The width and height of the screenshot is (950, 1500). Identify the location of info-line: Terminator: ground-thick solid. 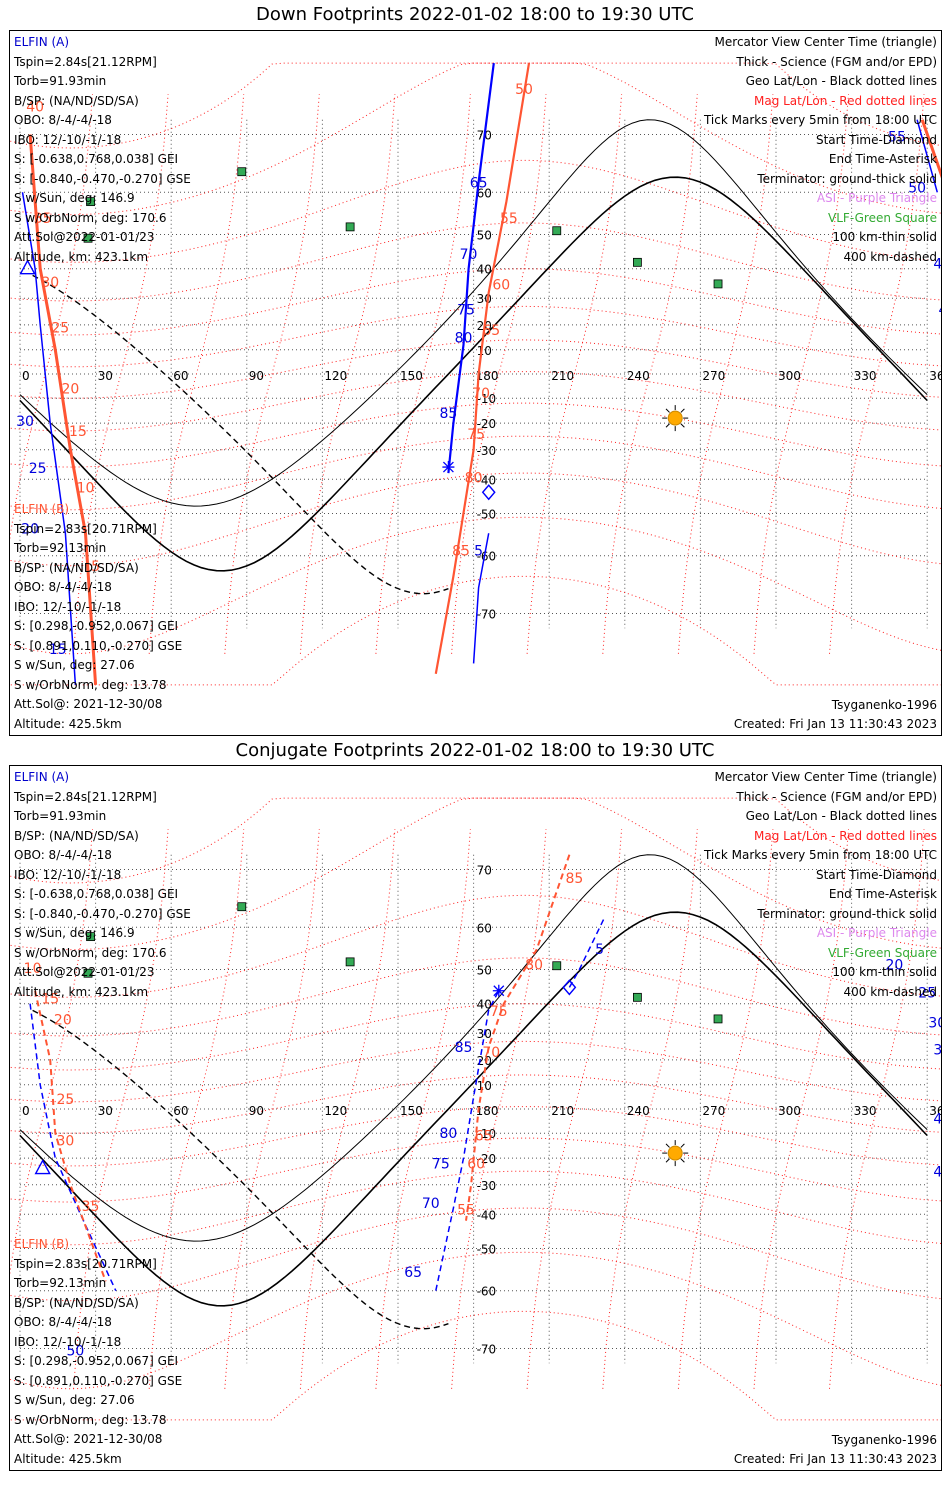
(847, 178).